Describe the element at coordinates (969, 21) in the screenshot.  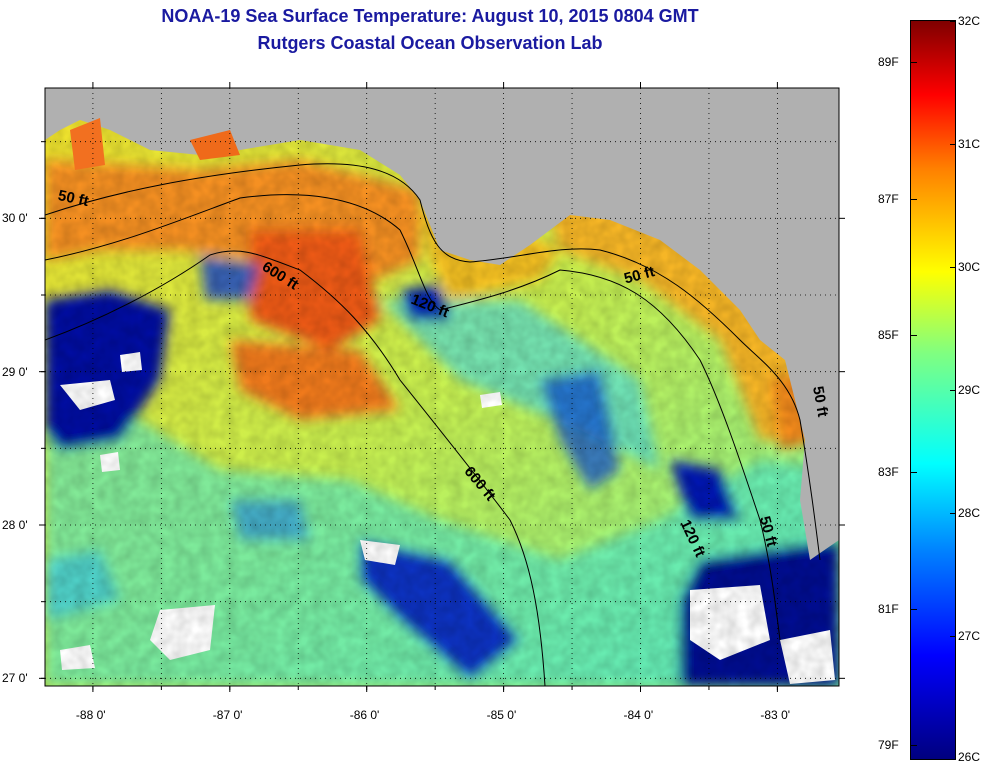
I see `colorbar-celsius-label: 32C` at that location.